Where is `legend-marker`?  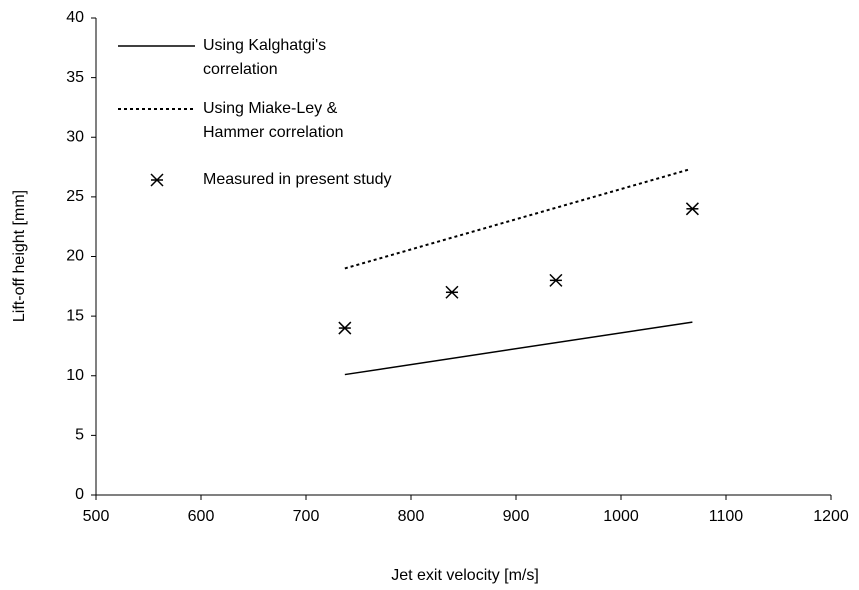 legend-marker is located at coordinates (157, 180).